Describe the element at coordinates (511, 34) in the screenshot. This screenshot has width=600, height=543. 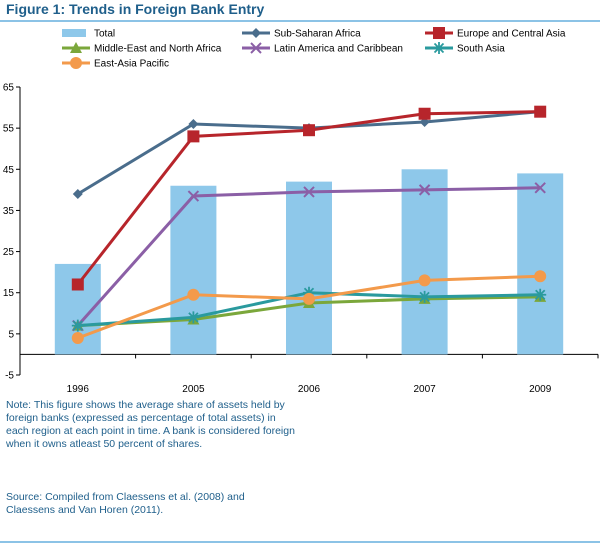
I see `legend-label-europe-and-central-asia: Europe and Central Asia` at that location.